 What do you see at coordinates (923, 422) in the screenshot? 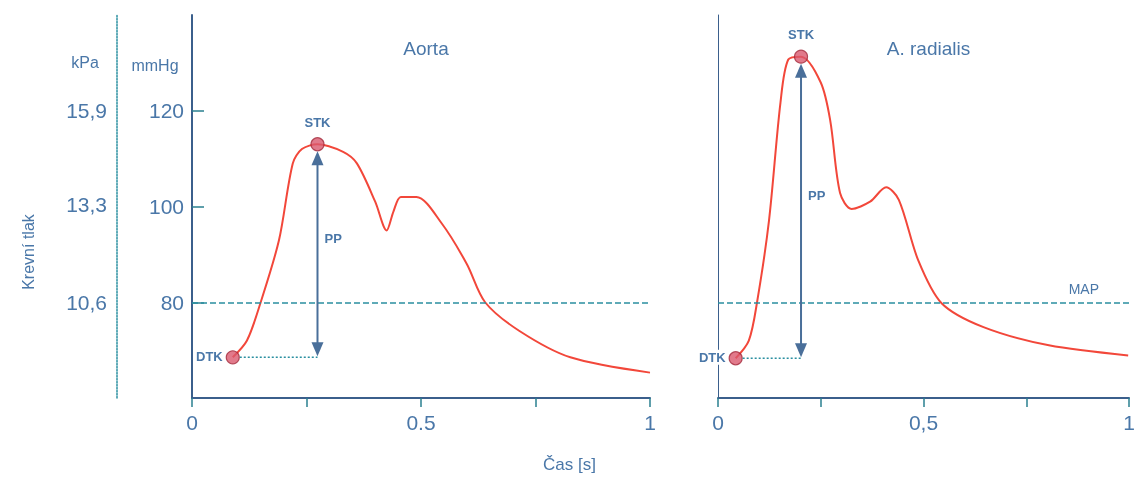
I see `x-tick-label: 0,5` at bounding box center [923, 422].